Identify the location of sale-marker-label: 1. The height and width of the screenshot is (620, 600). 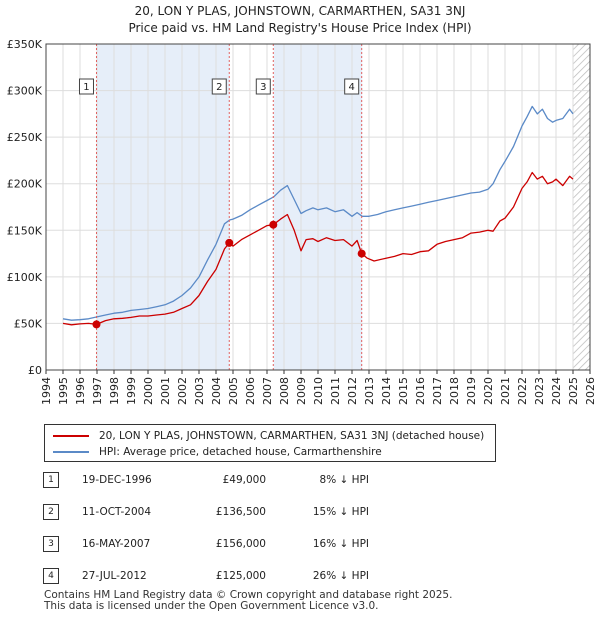
(86, 87).